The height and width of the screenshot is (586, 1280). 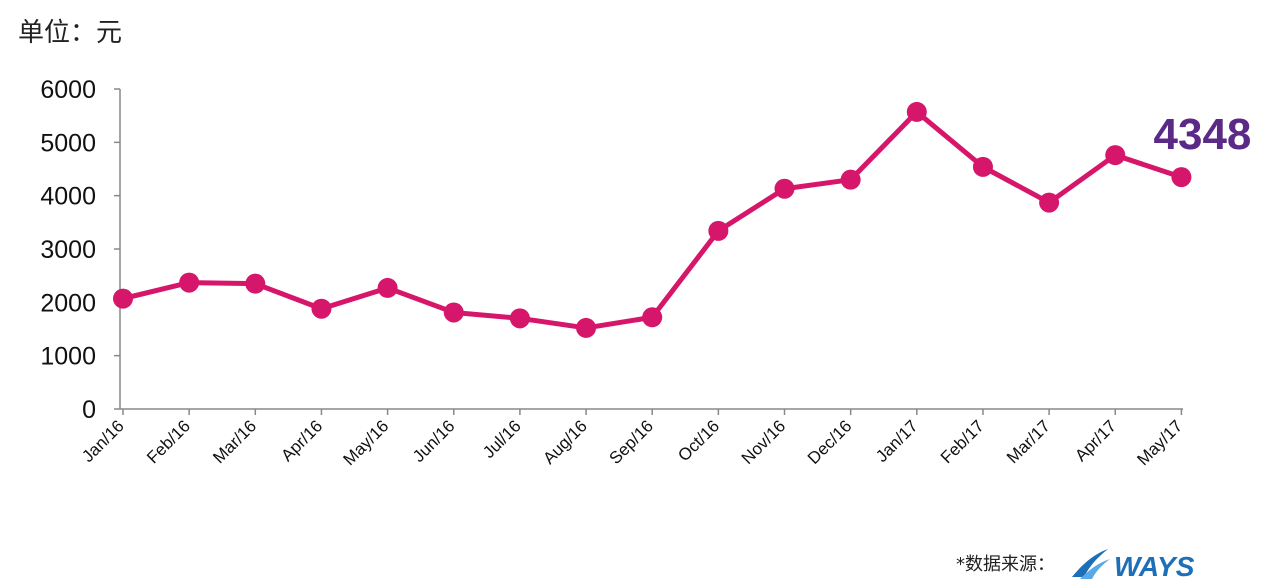 I want to click on x-tick-label: Mar/16, so click(x=234, y=441).